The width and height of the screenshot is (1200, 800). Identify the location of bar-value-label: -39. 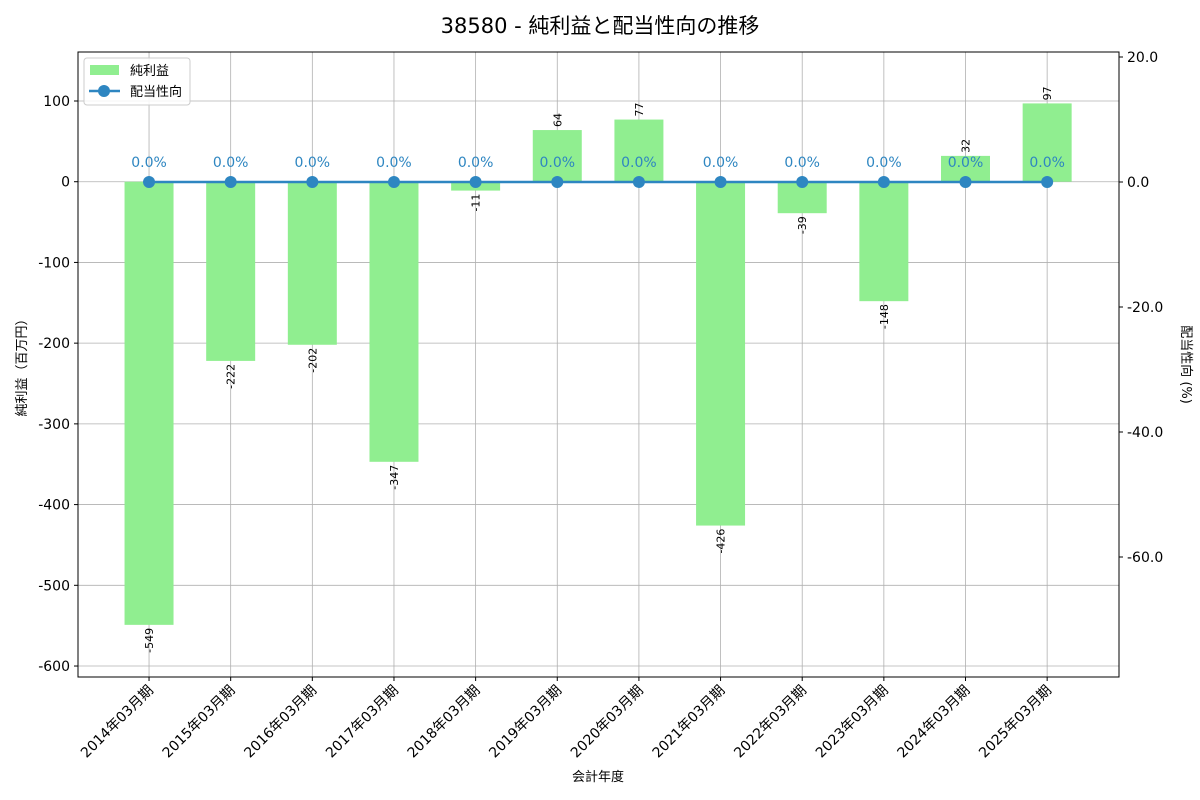
(802, 225).